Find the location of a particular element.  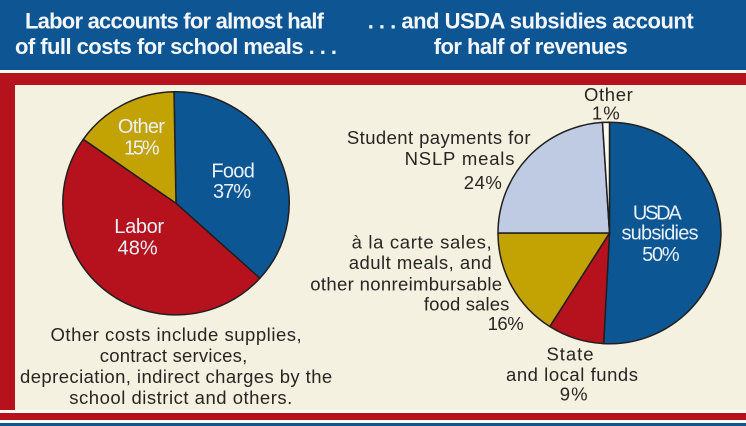

svg-text: school district and others. is located at coordinates (180, 397).